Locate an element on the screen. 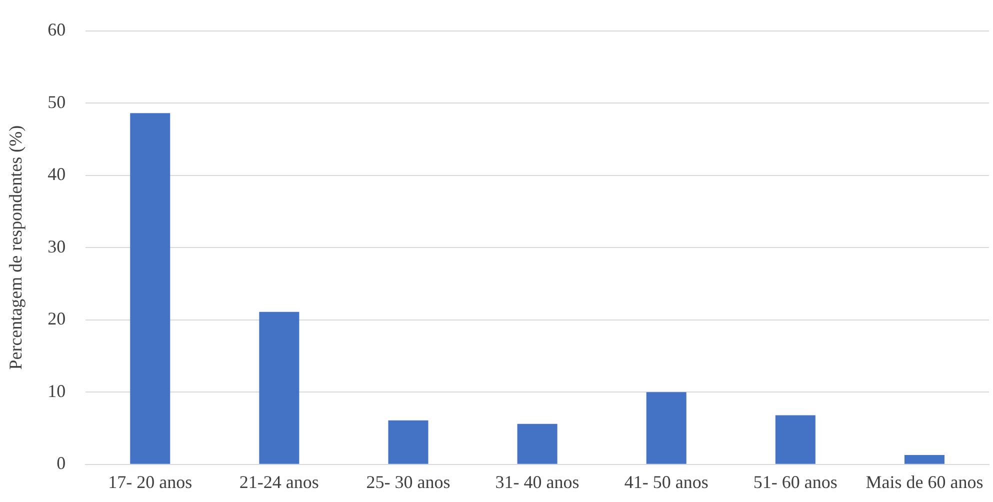 Image resolution: width=993 pixels, height=502 pixels. x-tick-label: 51- 60 anos is located at coordinates (795, 482).